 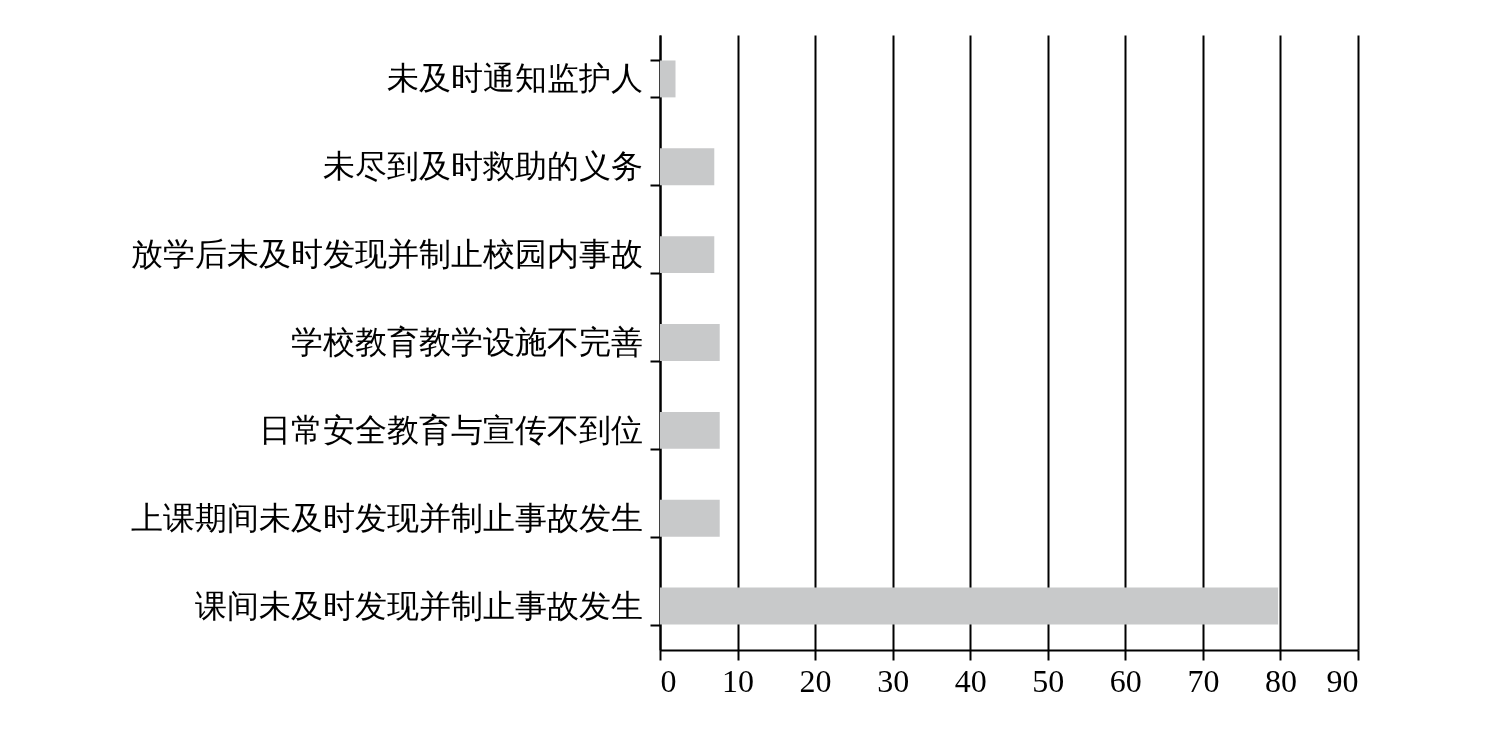 What do you see at coordinates (386, 254) in the screenshot?
I see `y-tick-label: 放学后未及时发现并制止校园内事故` at bounding box center [386, 254].